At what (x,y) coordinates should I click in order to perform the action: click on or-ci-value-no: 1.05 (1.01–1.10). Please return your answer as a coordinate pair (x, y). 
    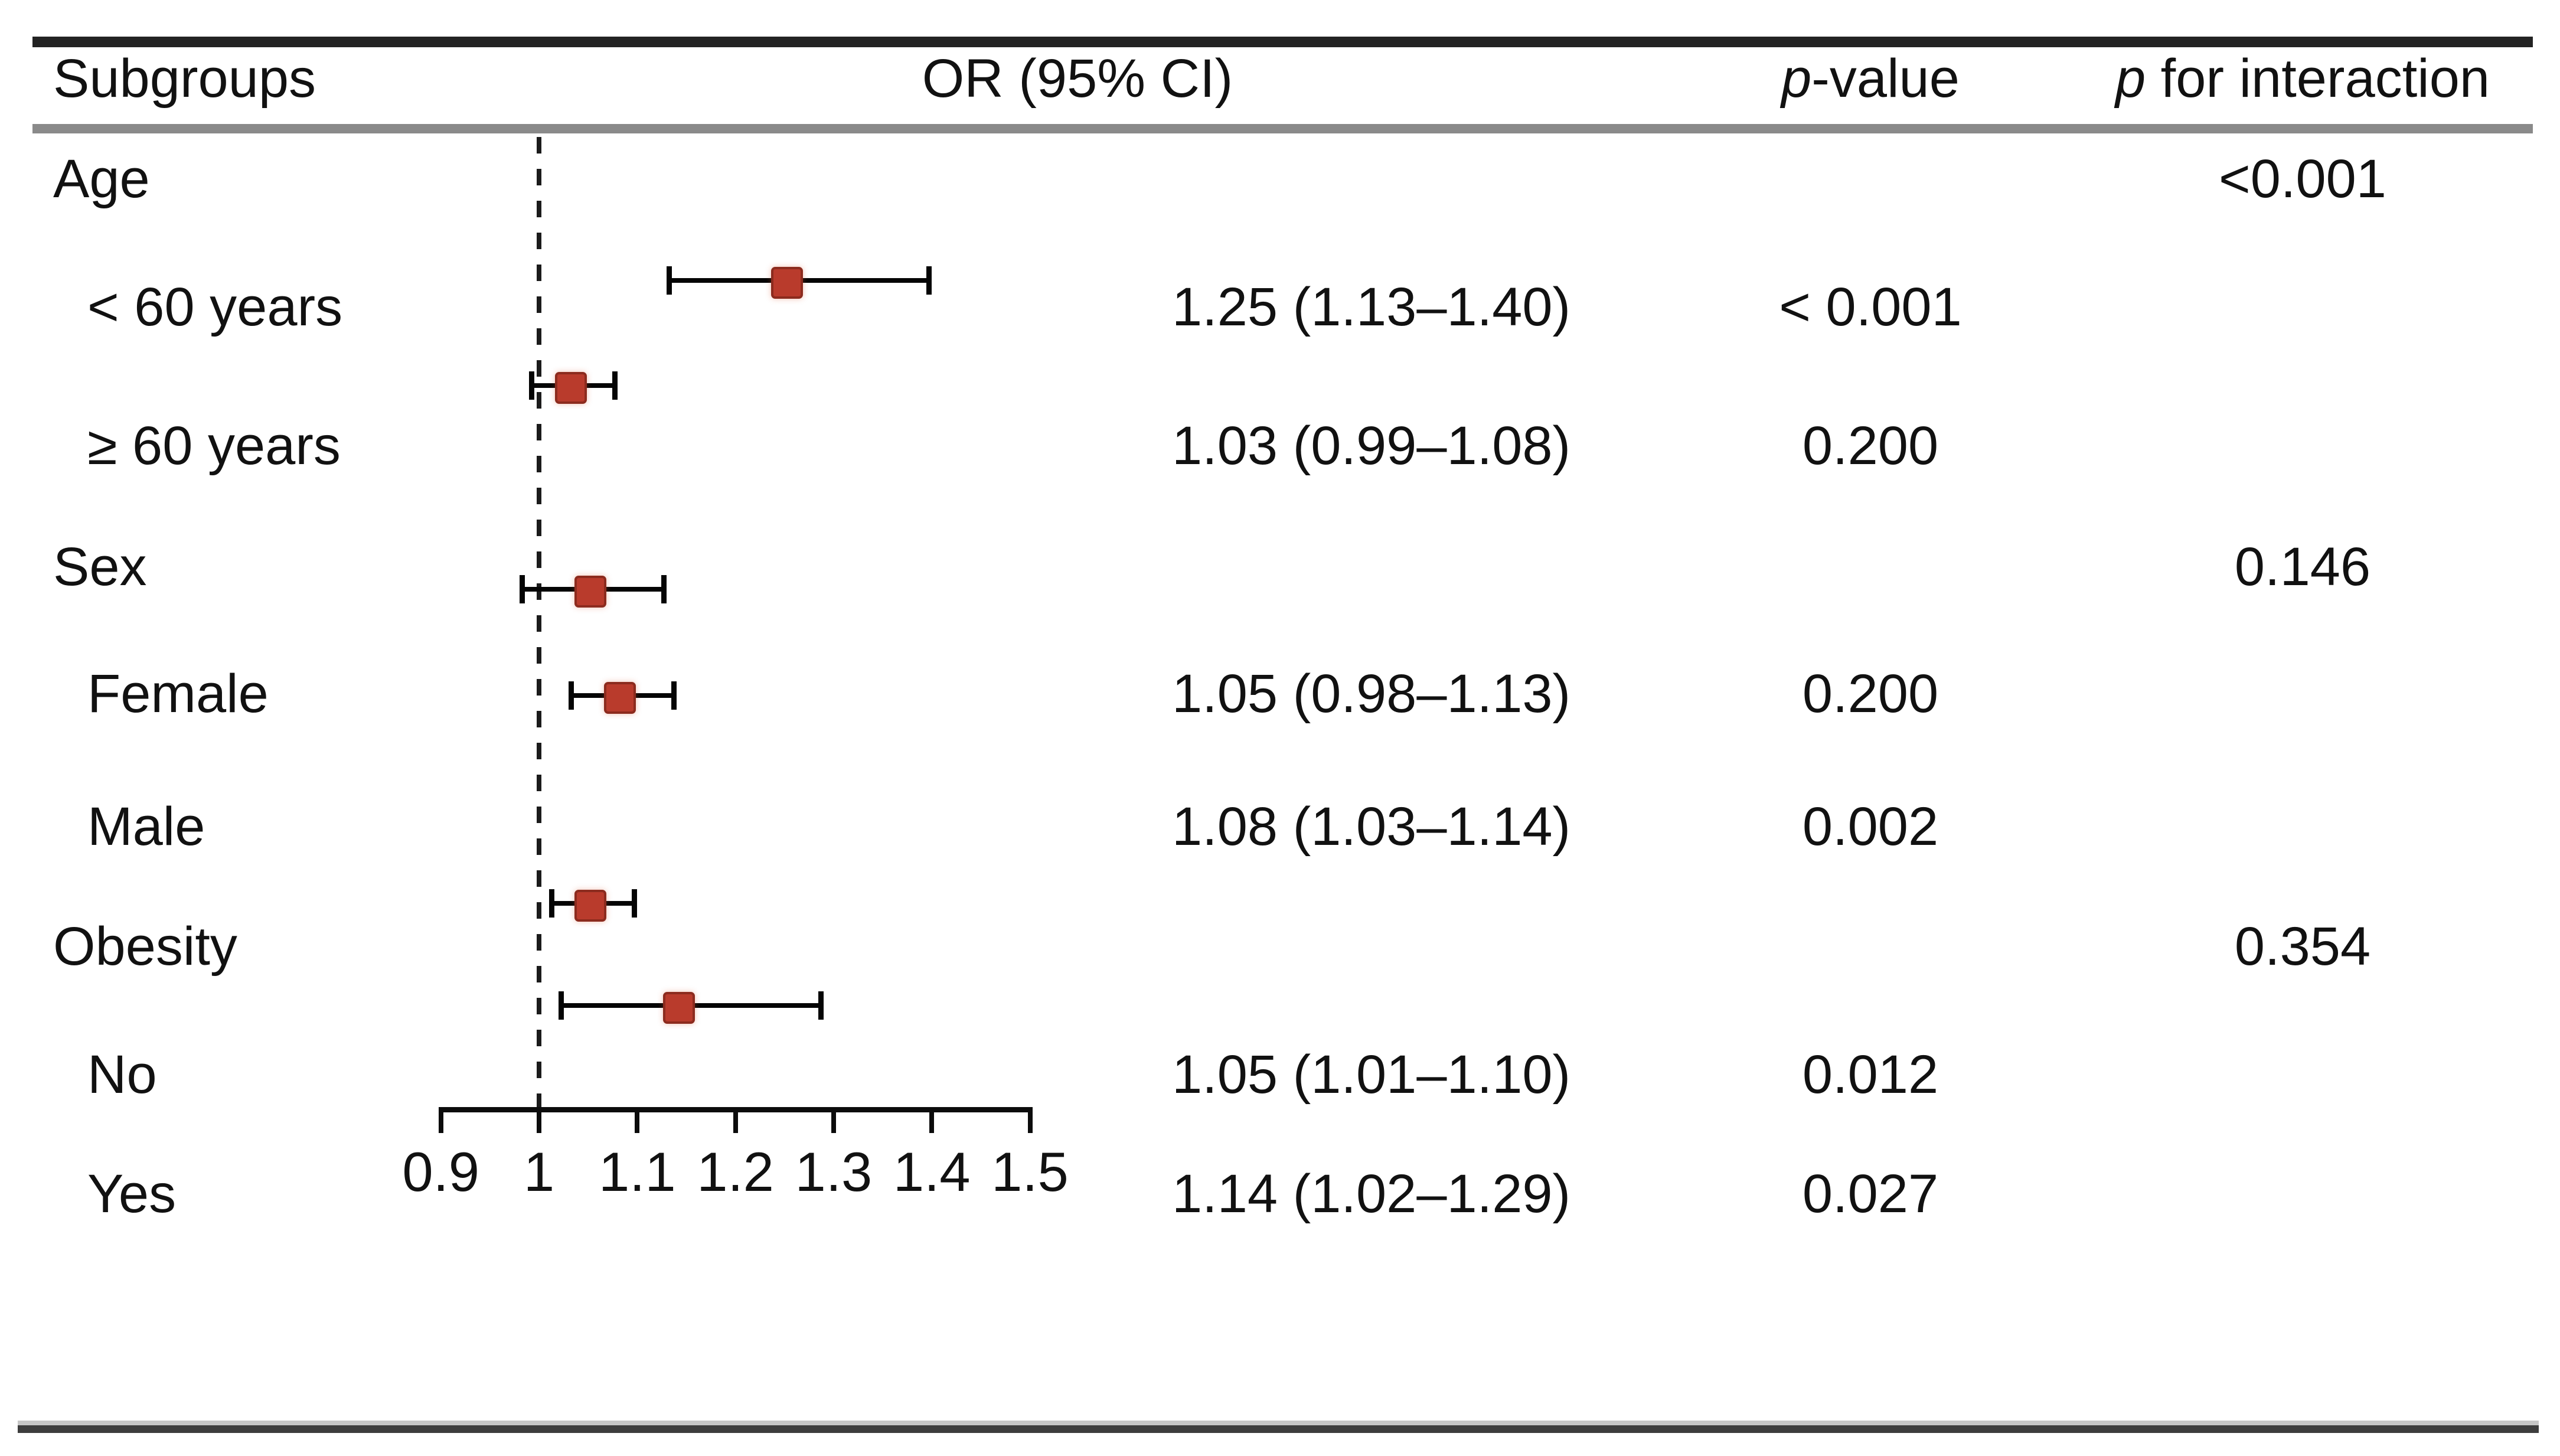
    Looking at the image, I should click on (1371, 1074).